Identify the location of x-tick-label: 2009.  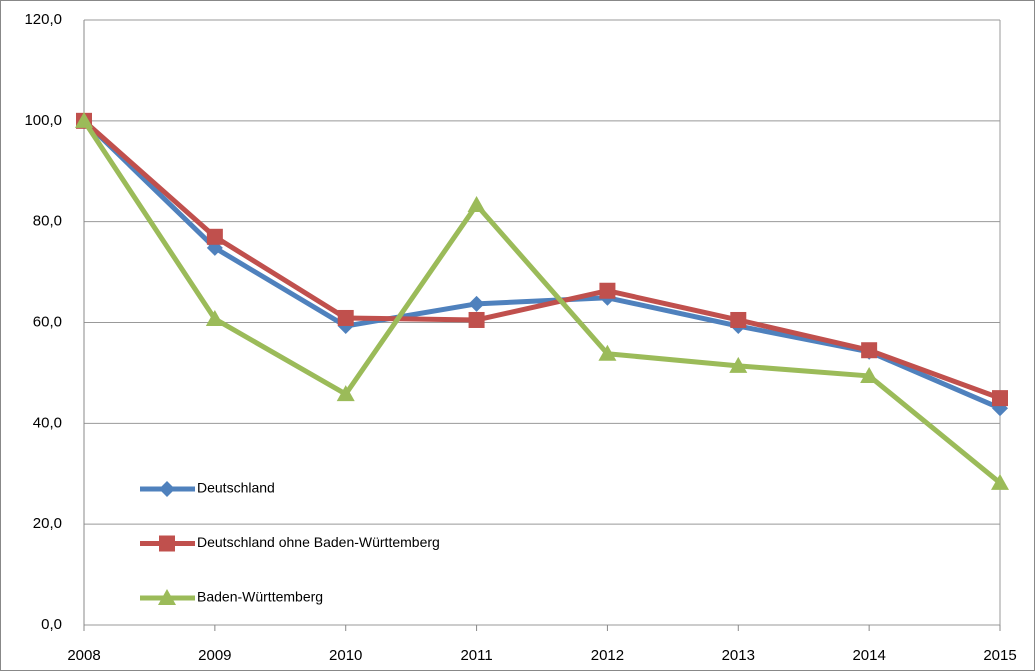
(214, 655).